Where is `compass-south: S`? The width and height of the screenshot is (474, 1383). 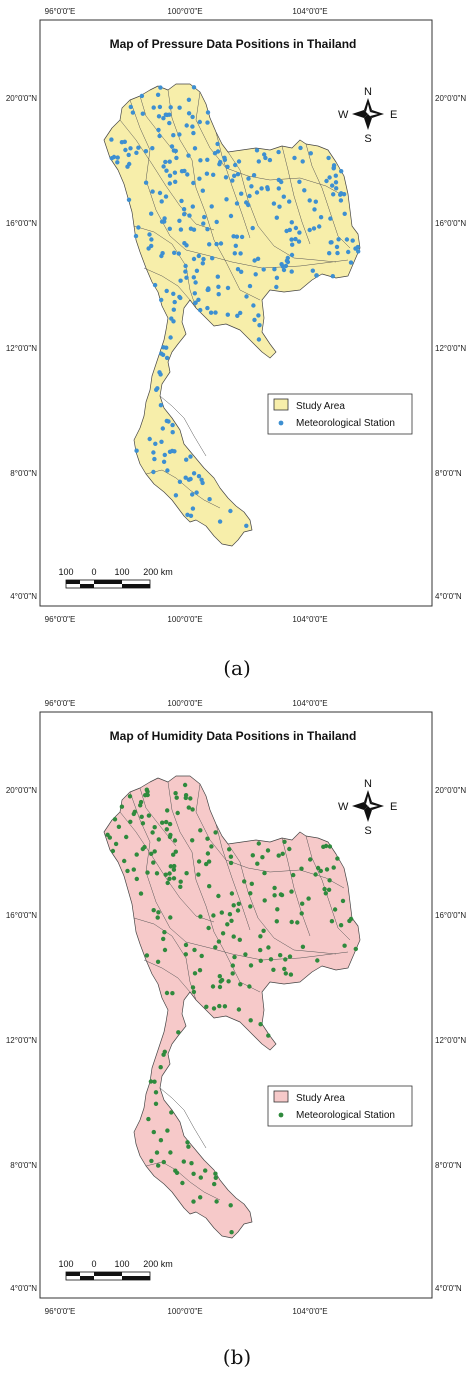 compass-south: S is located at coordinates (367, 139).